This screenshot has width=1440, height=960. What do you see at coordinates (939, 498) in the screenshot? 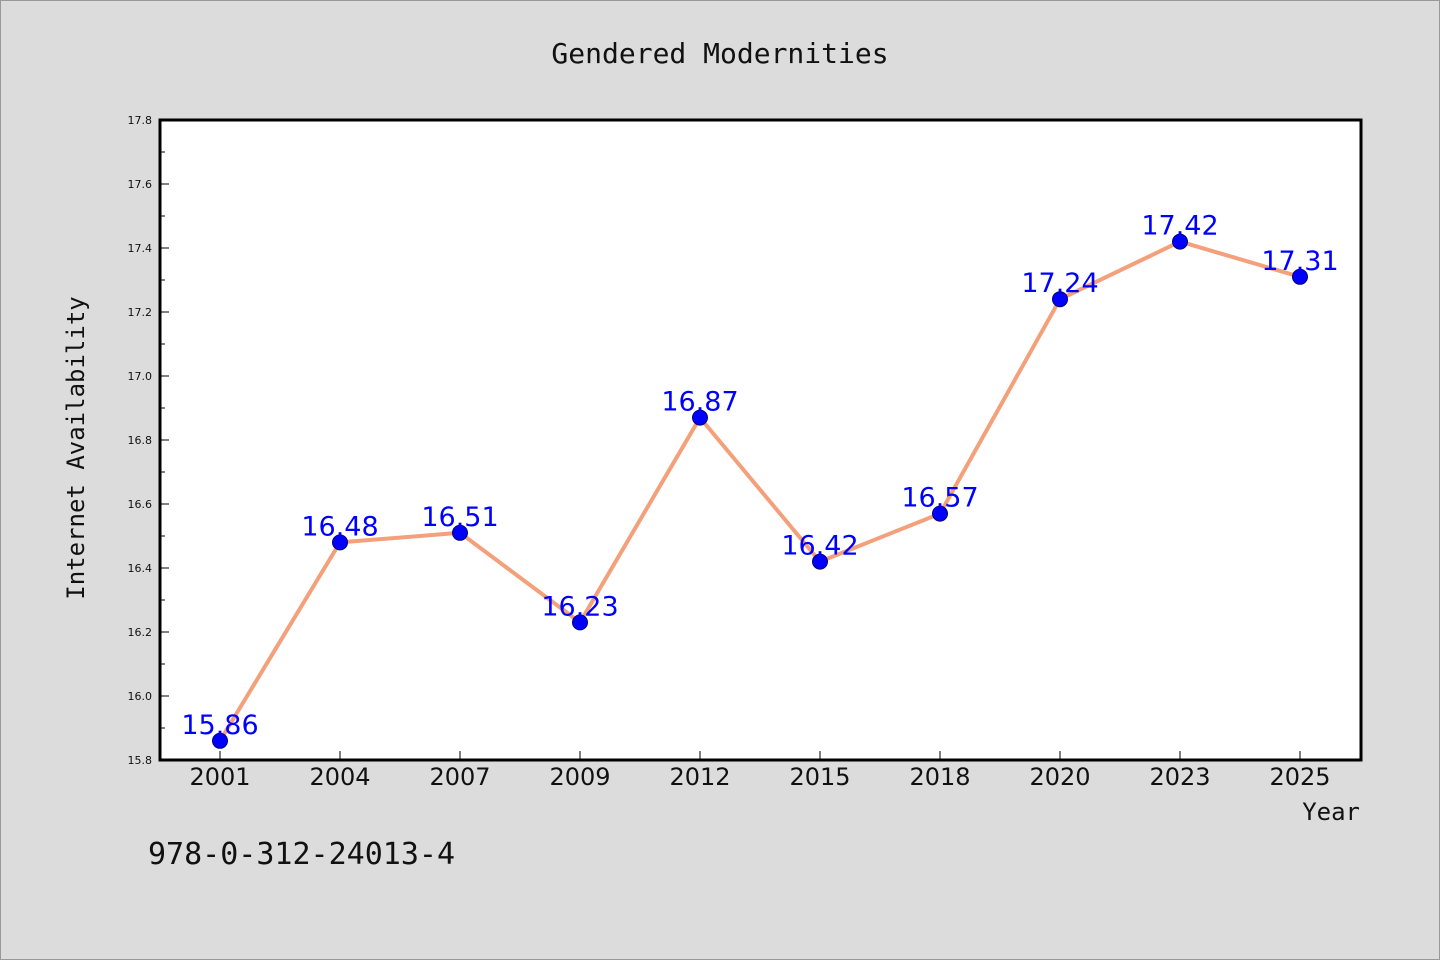
I see `data-label: 16.57` at bounding box center [939, 498].